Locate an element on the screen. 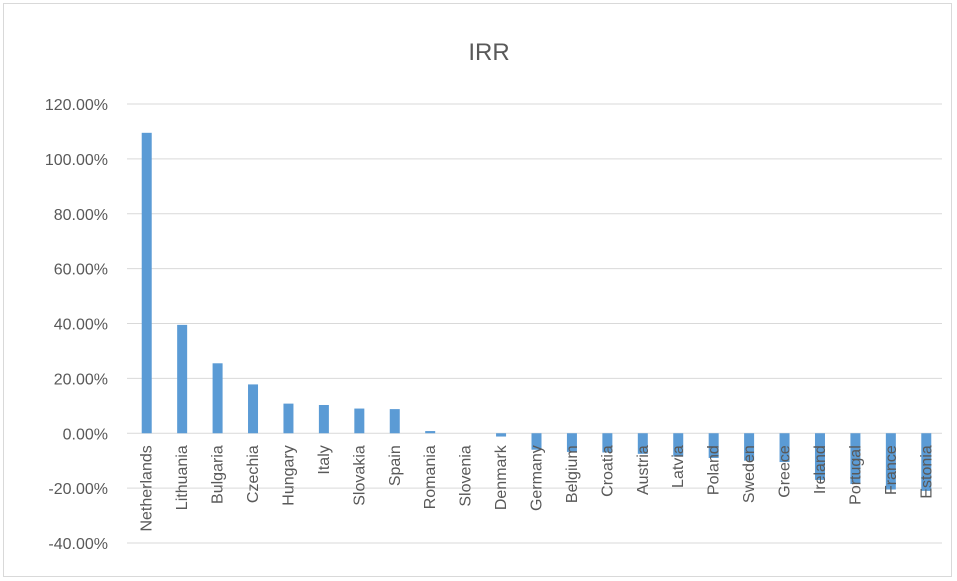  category-label: Romania is located at coordinates (430, 477).